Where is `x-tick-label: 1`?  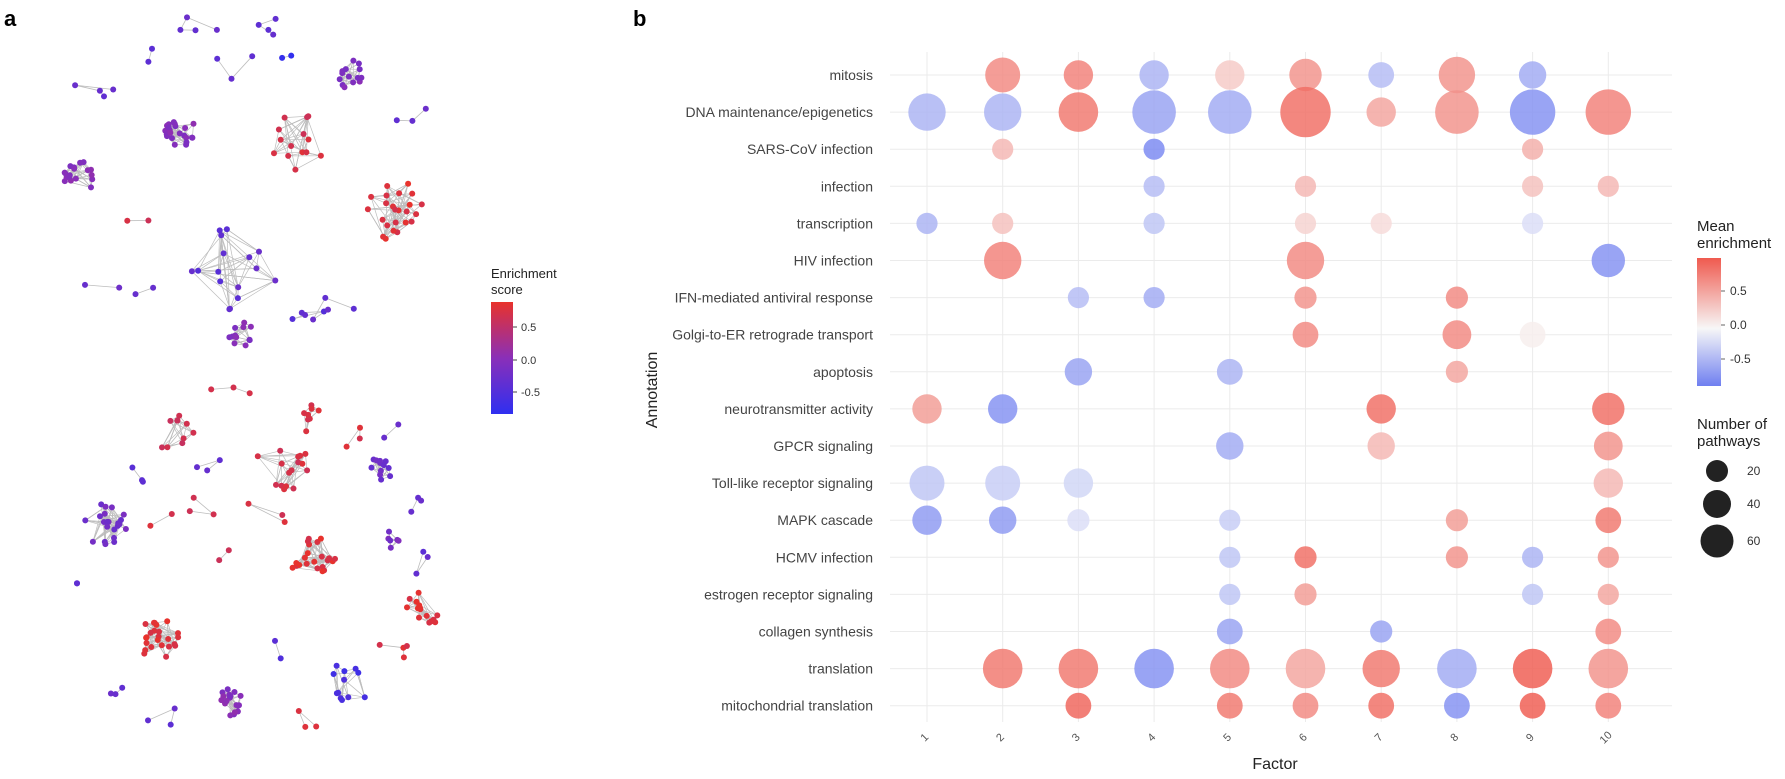
x-tick-label: 1 is located at coordinates (924, 737).